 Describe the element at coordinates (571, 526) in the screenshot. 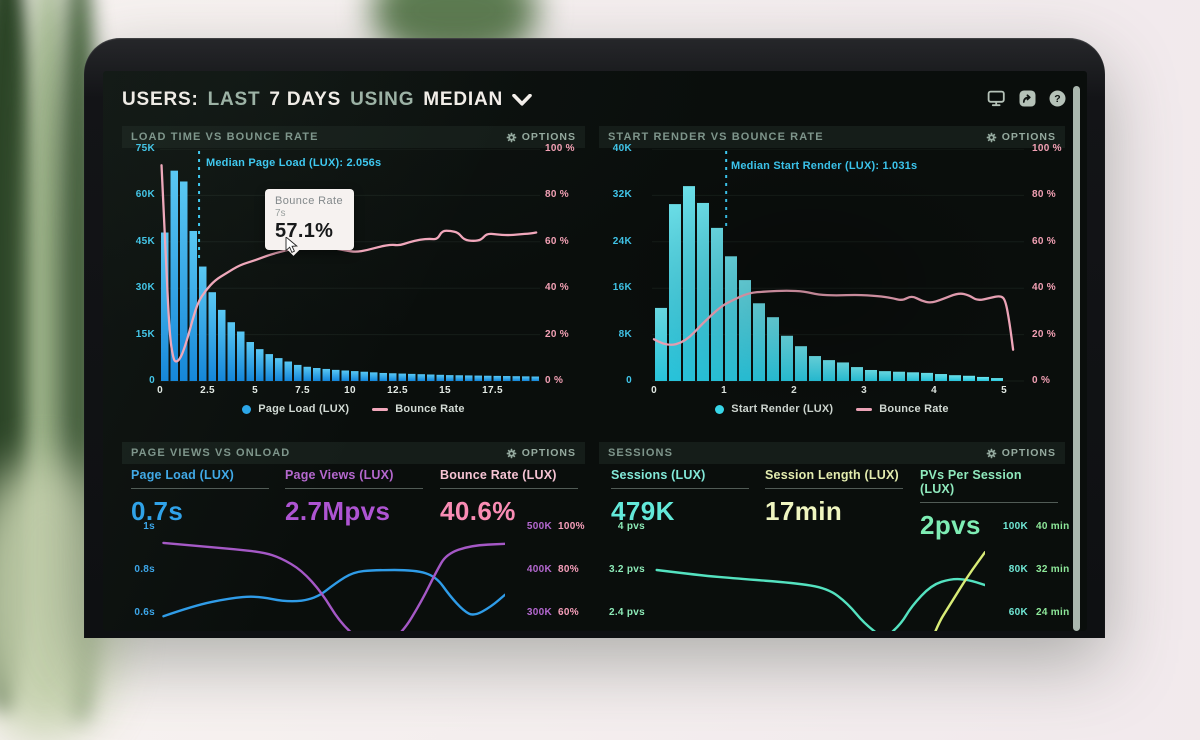

I see `mini-y-right-tick: 100%` at that location.